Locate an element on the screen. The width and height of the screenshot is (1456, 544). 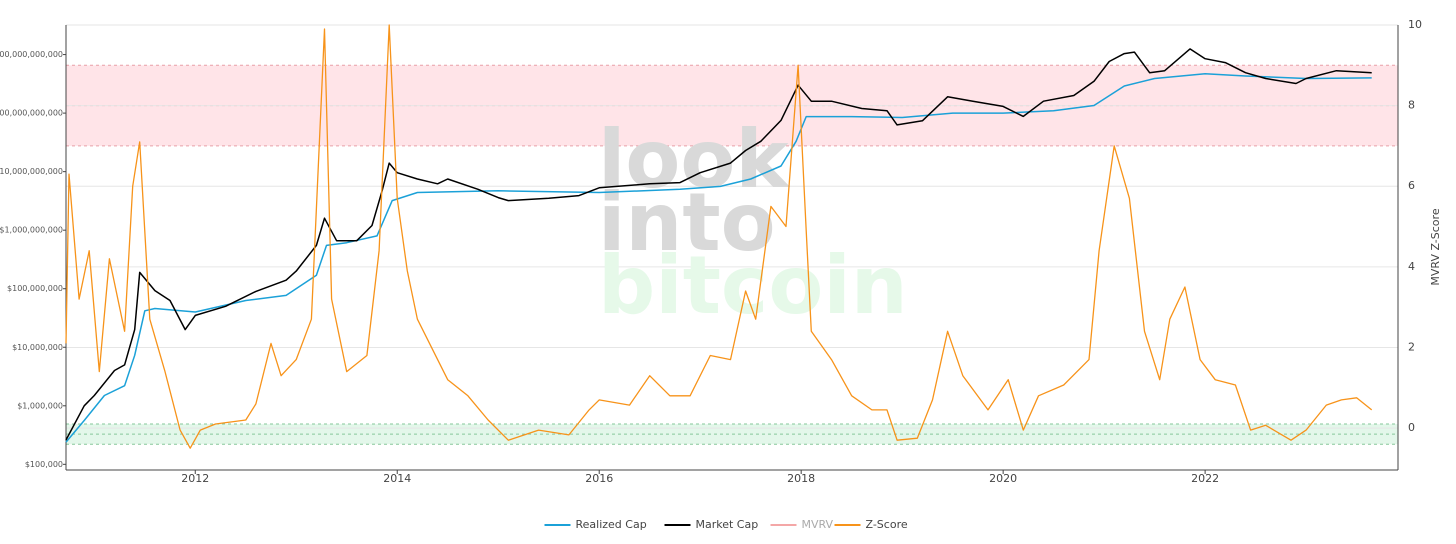
x-tick-label: 2022 is located at coordinates (1205, 478).